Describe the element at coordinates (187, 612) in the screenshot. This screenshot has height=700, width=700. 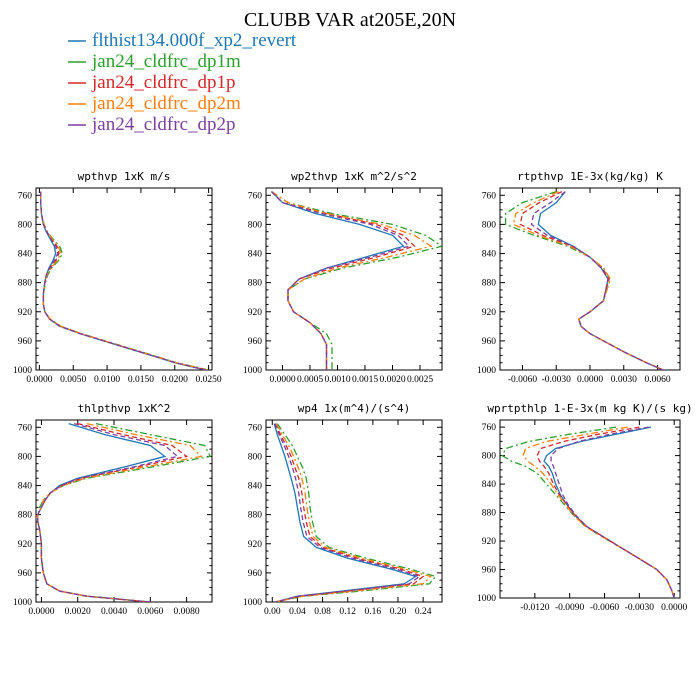
I see `x-tick-label: 0.0080` at that location.